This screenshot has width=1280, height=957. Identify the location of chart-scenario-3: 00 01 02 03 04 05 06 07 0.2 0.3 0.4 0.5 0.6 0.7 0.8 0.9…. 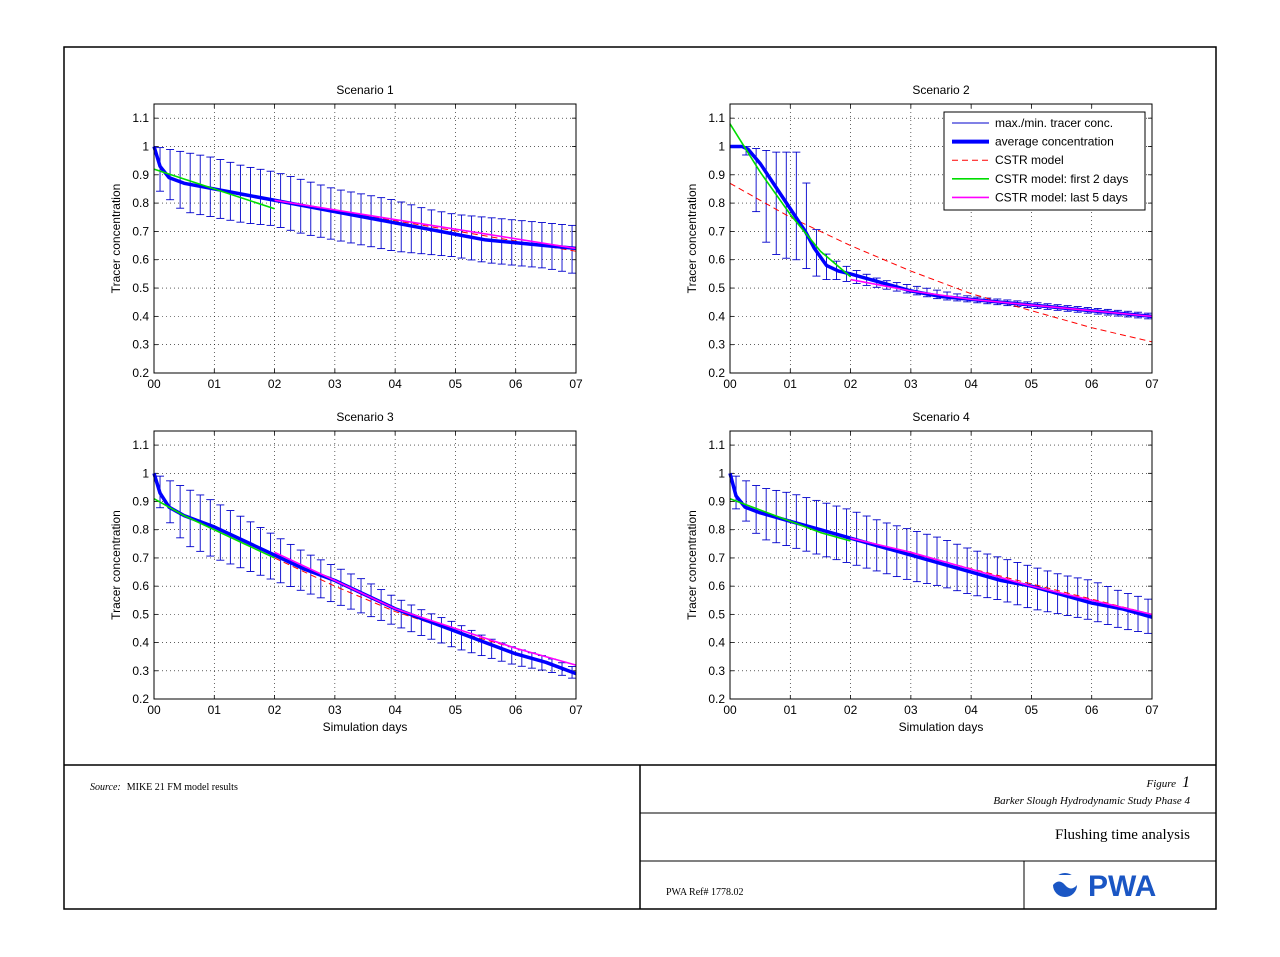
(346, 572).